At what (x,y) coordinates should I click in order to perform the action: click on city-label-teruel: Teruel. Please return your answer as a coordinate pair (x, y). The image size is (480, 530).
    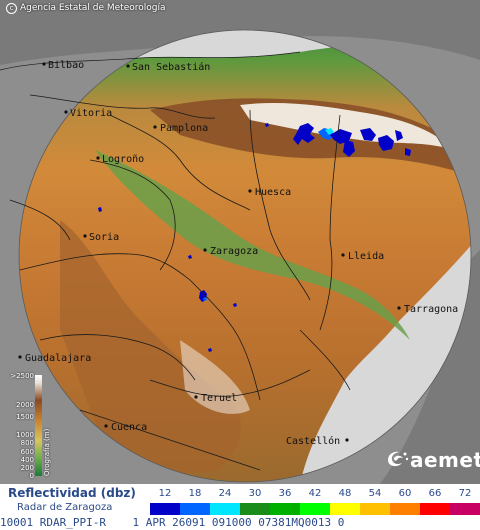
    Looking at the image, I should click on (219, 398).